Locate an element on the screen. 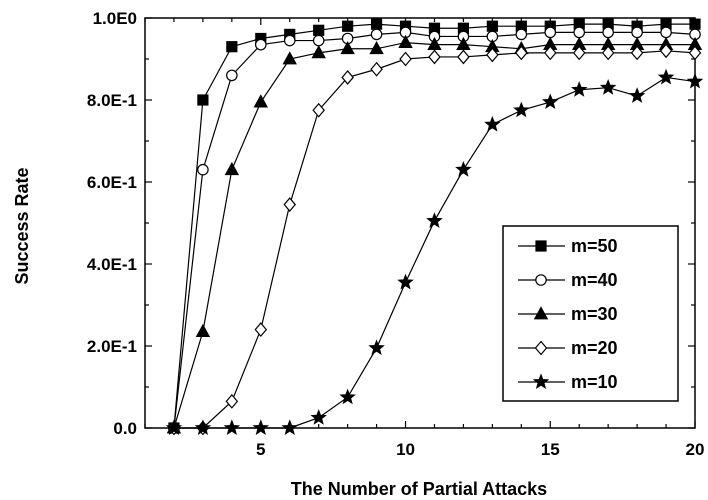 The width and height of the screenshot is (708, 500). legend-label: m=40 is located at coordinates (594, 280).